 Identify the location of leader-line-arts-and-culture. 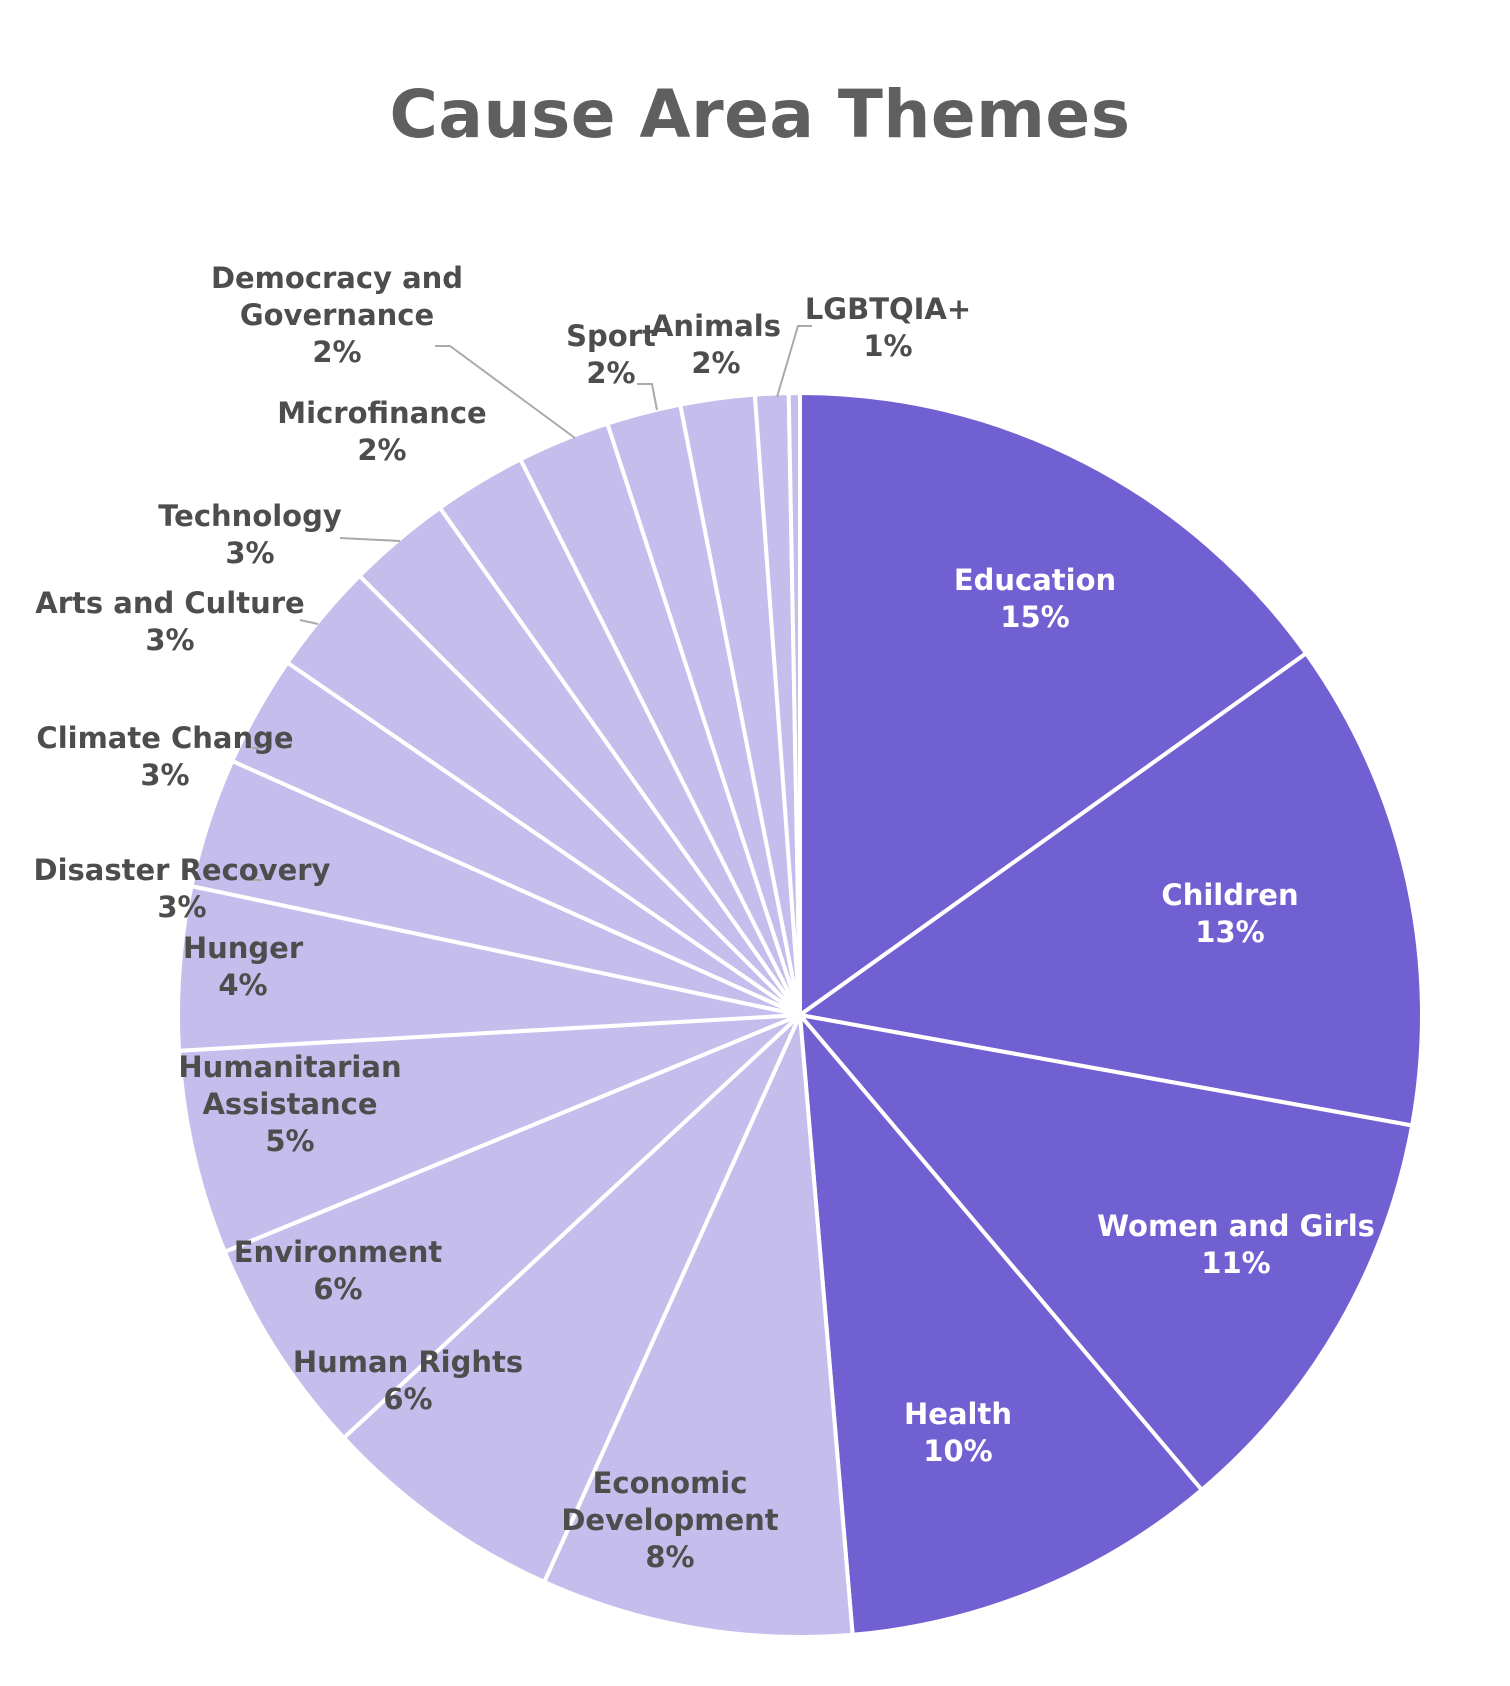
(309, 622).